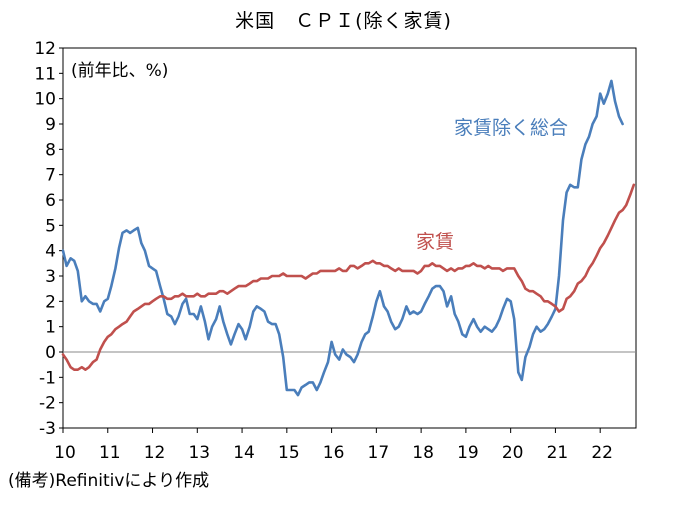 This screenshot has width=687, height=505. I want to click on y-tick-label: 11, so click(45, 74).